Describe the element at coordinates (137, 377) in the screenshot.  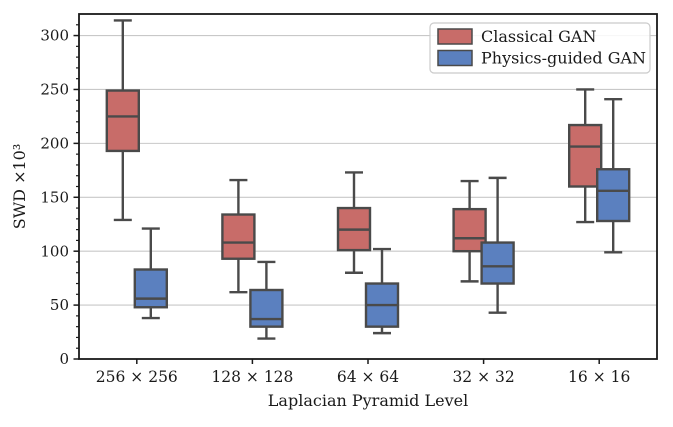
I see `x-tick-label: 256 × 256` at that location.